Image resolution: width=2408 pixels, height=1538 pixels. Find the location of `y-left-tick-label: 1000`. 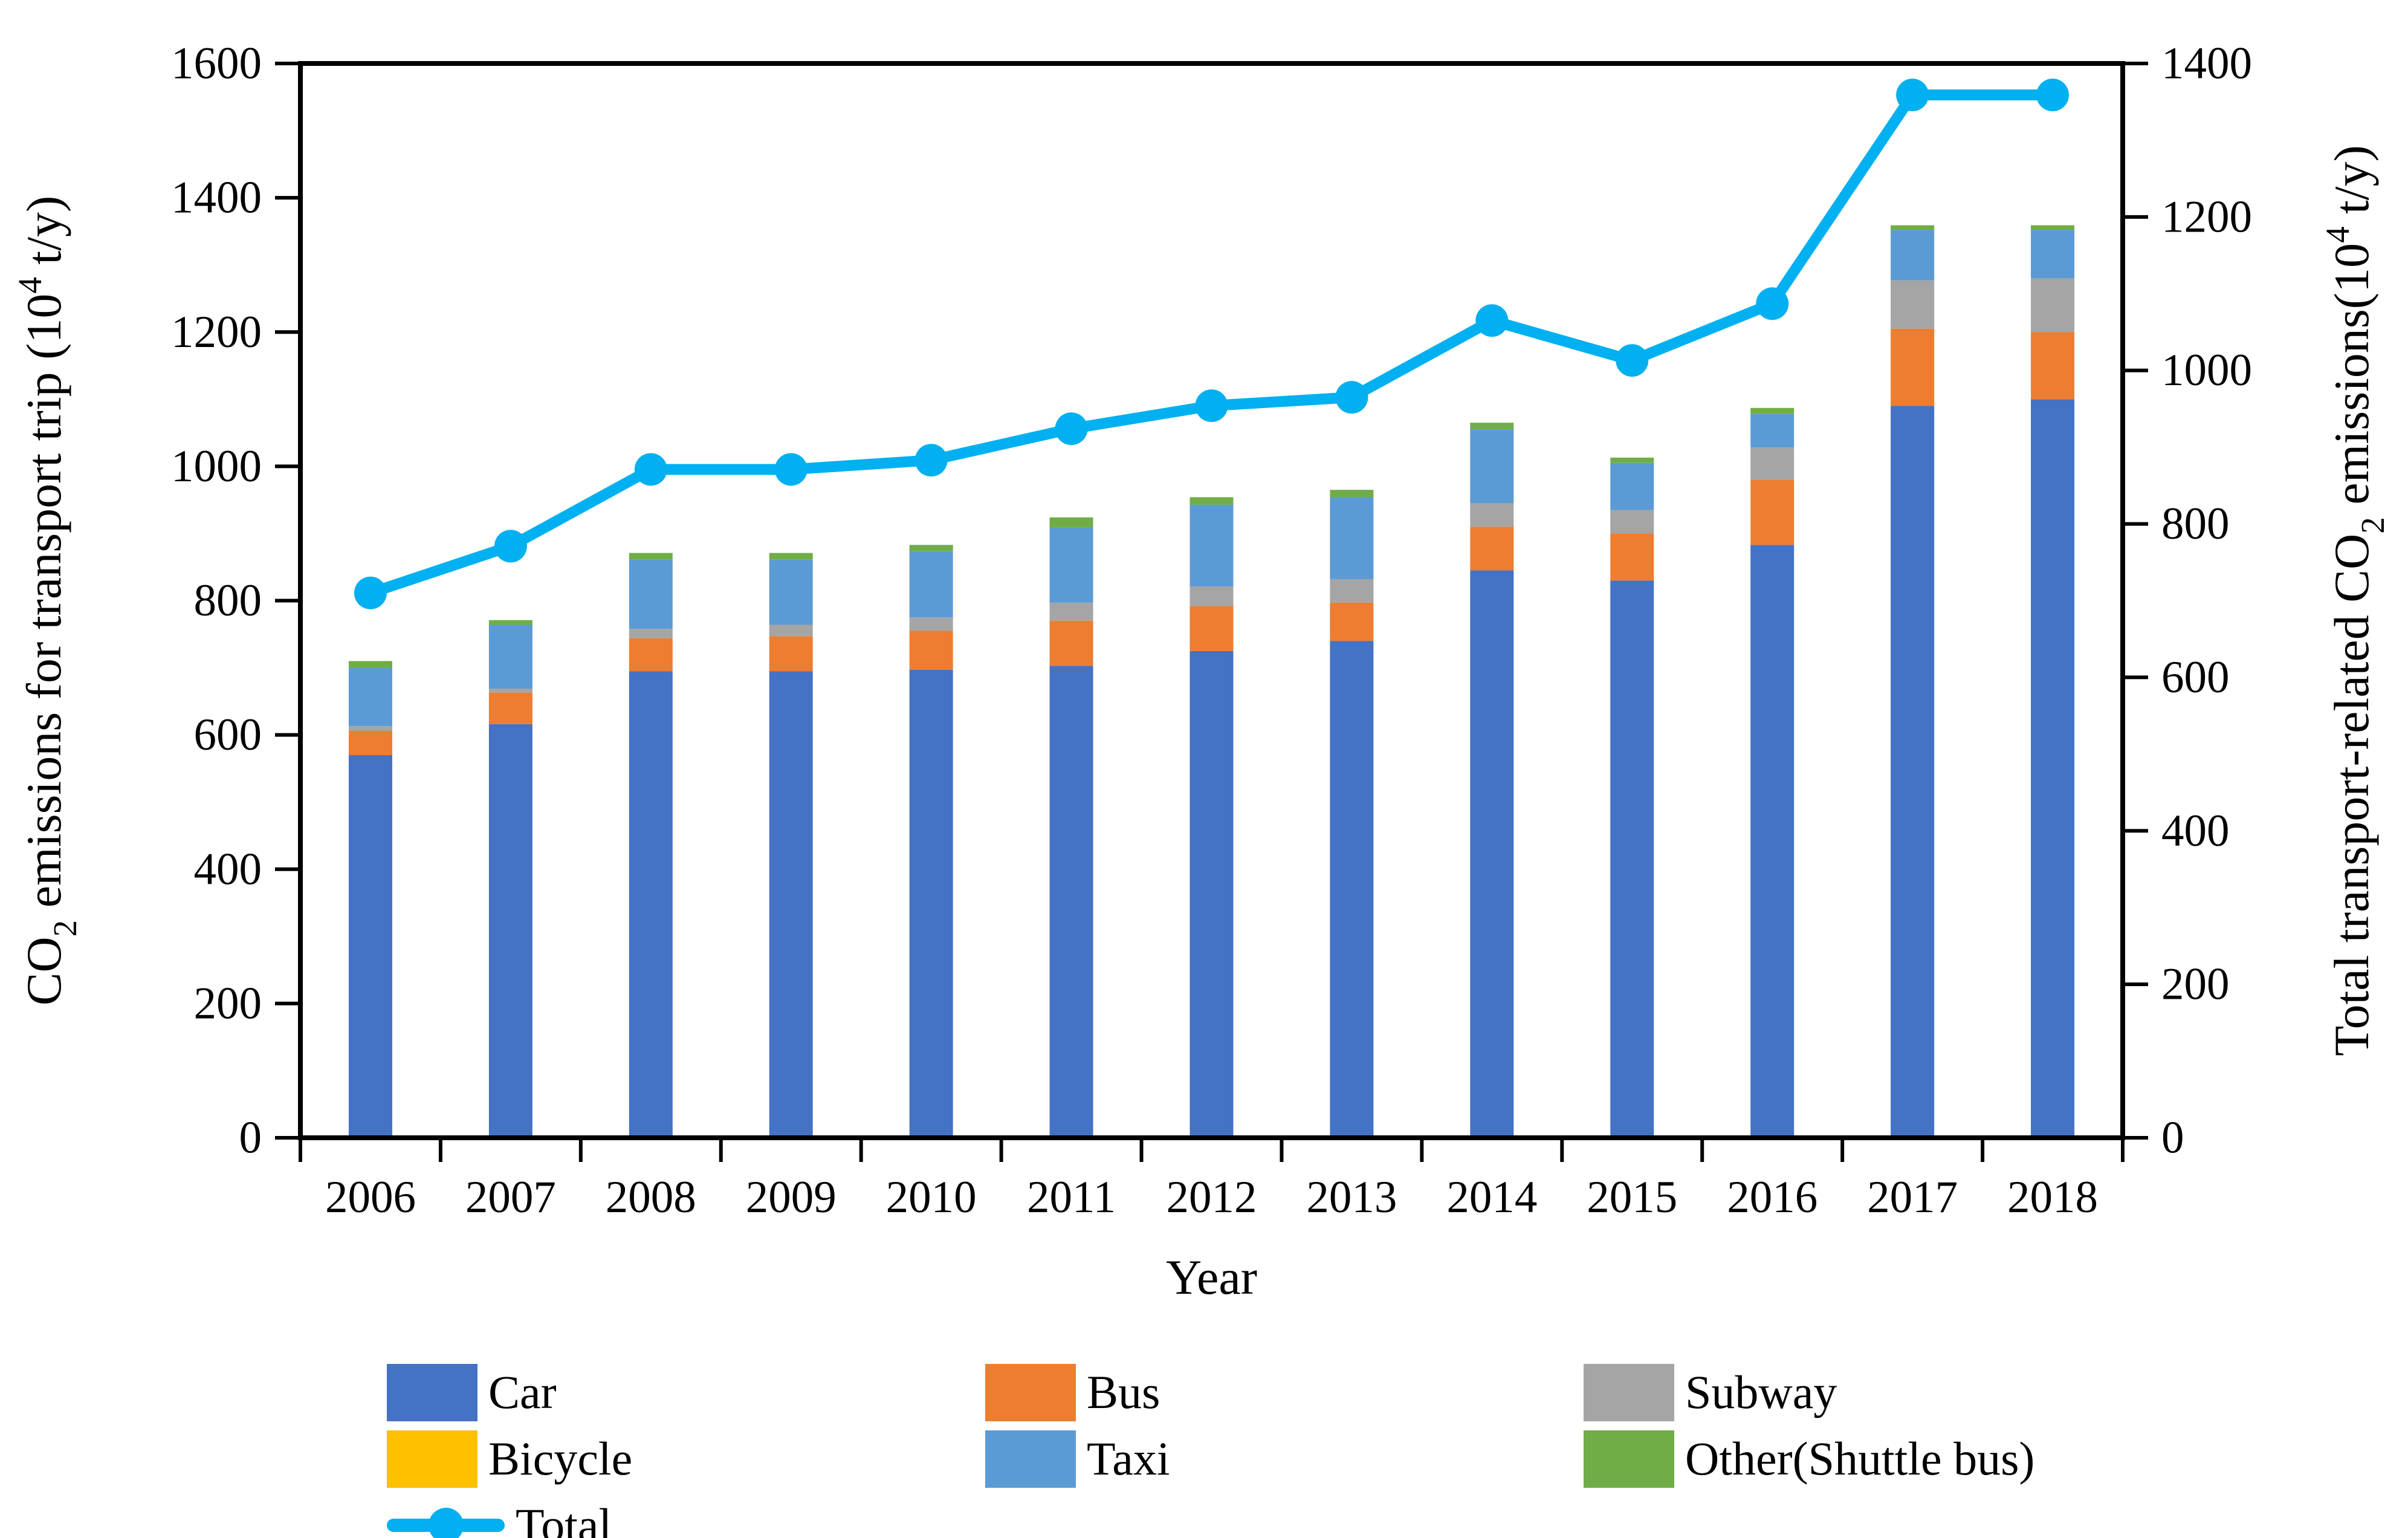

y-left-tick-label: 1000 is located at coordinates (216, 466).